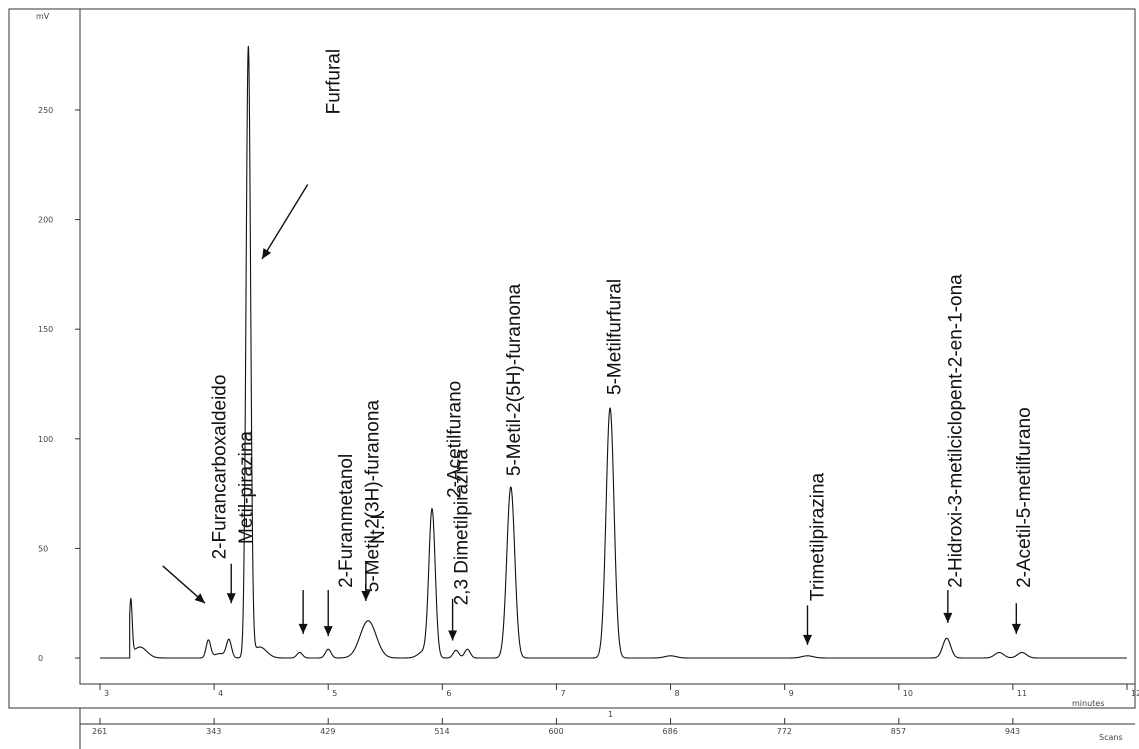  I want to click on y-tick-label: 0, so click(40, 658).